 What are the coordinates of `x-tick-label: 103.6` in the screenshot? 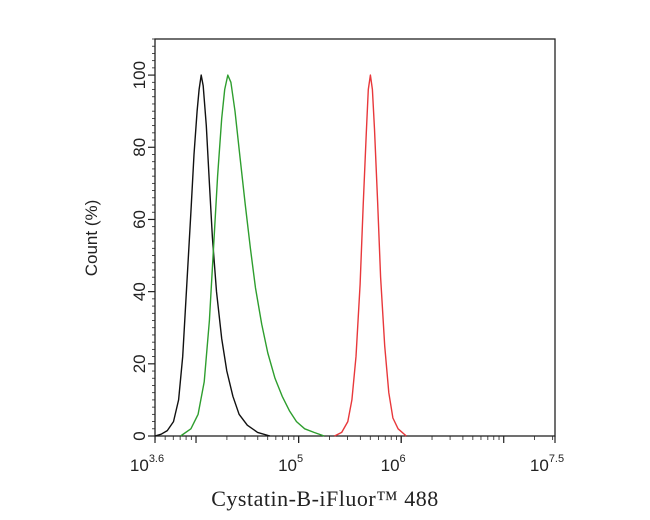 It's located at (147, 464).